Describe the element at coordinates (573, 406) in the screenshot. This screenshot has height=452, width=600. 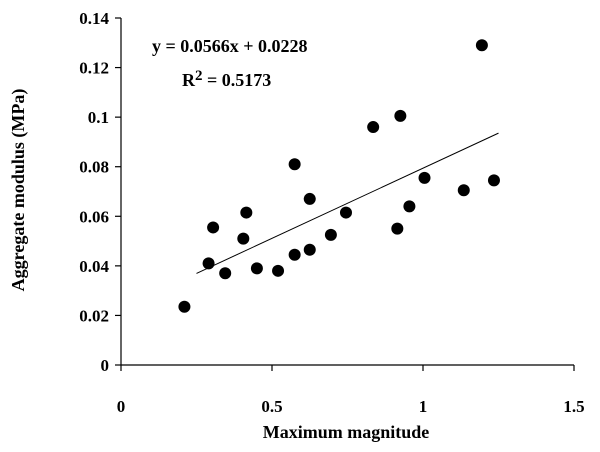
I see `x-tick-label: 1.5` at that location.